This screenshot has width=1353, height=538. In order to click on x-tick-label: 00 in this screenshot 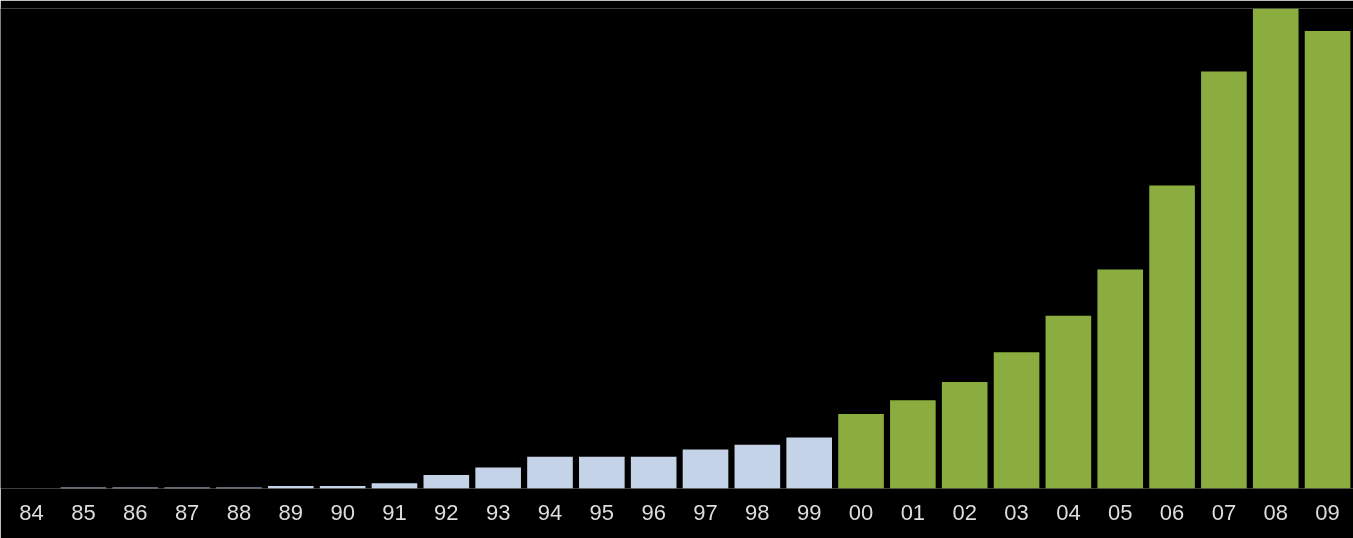, I will do `click(861, 512)`.